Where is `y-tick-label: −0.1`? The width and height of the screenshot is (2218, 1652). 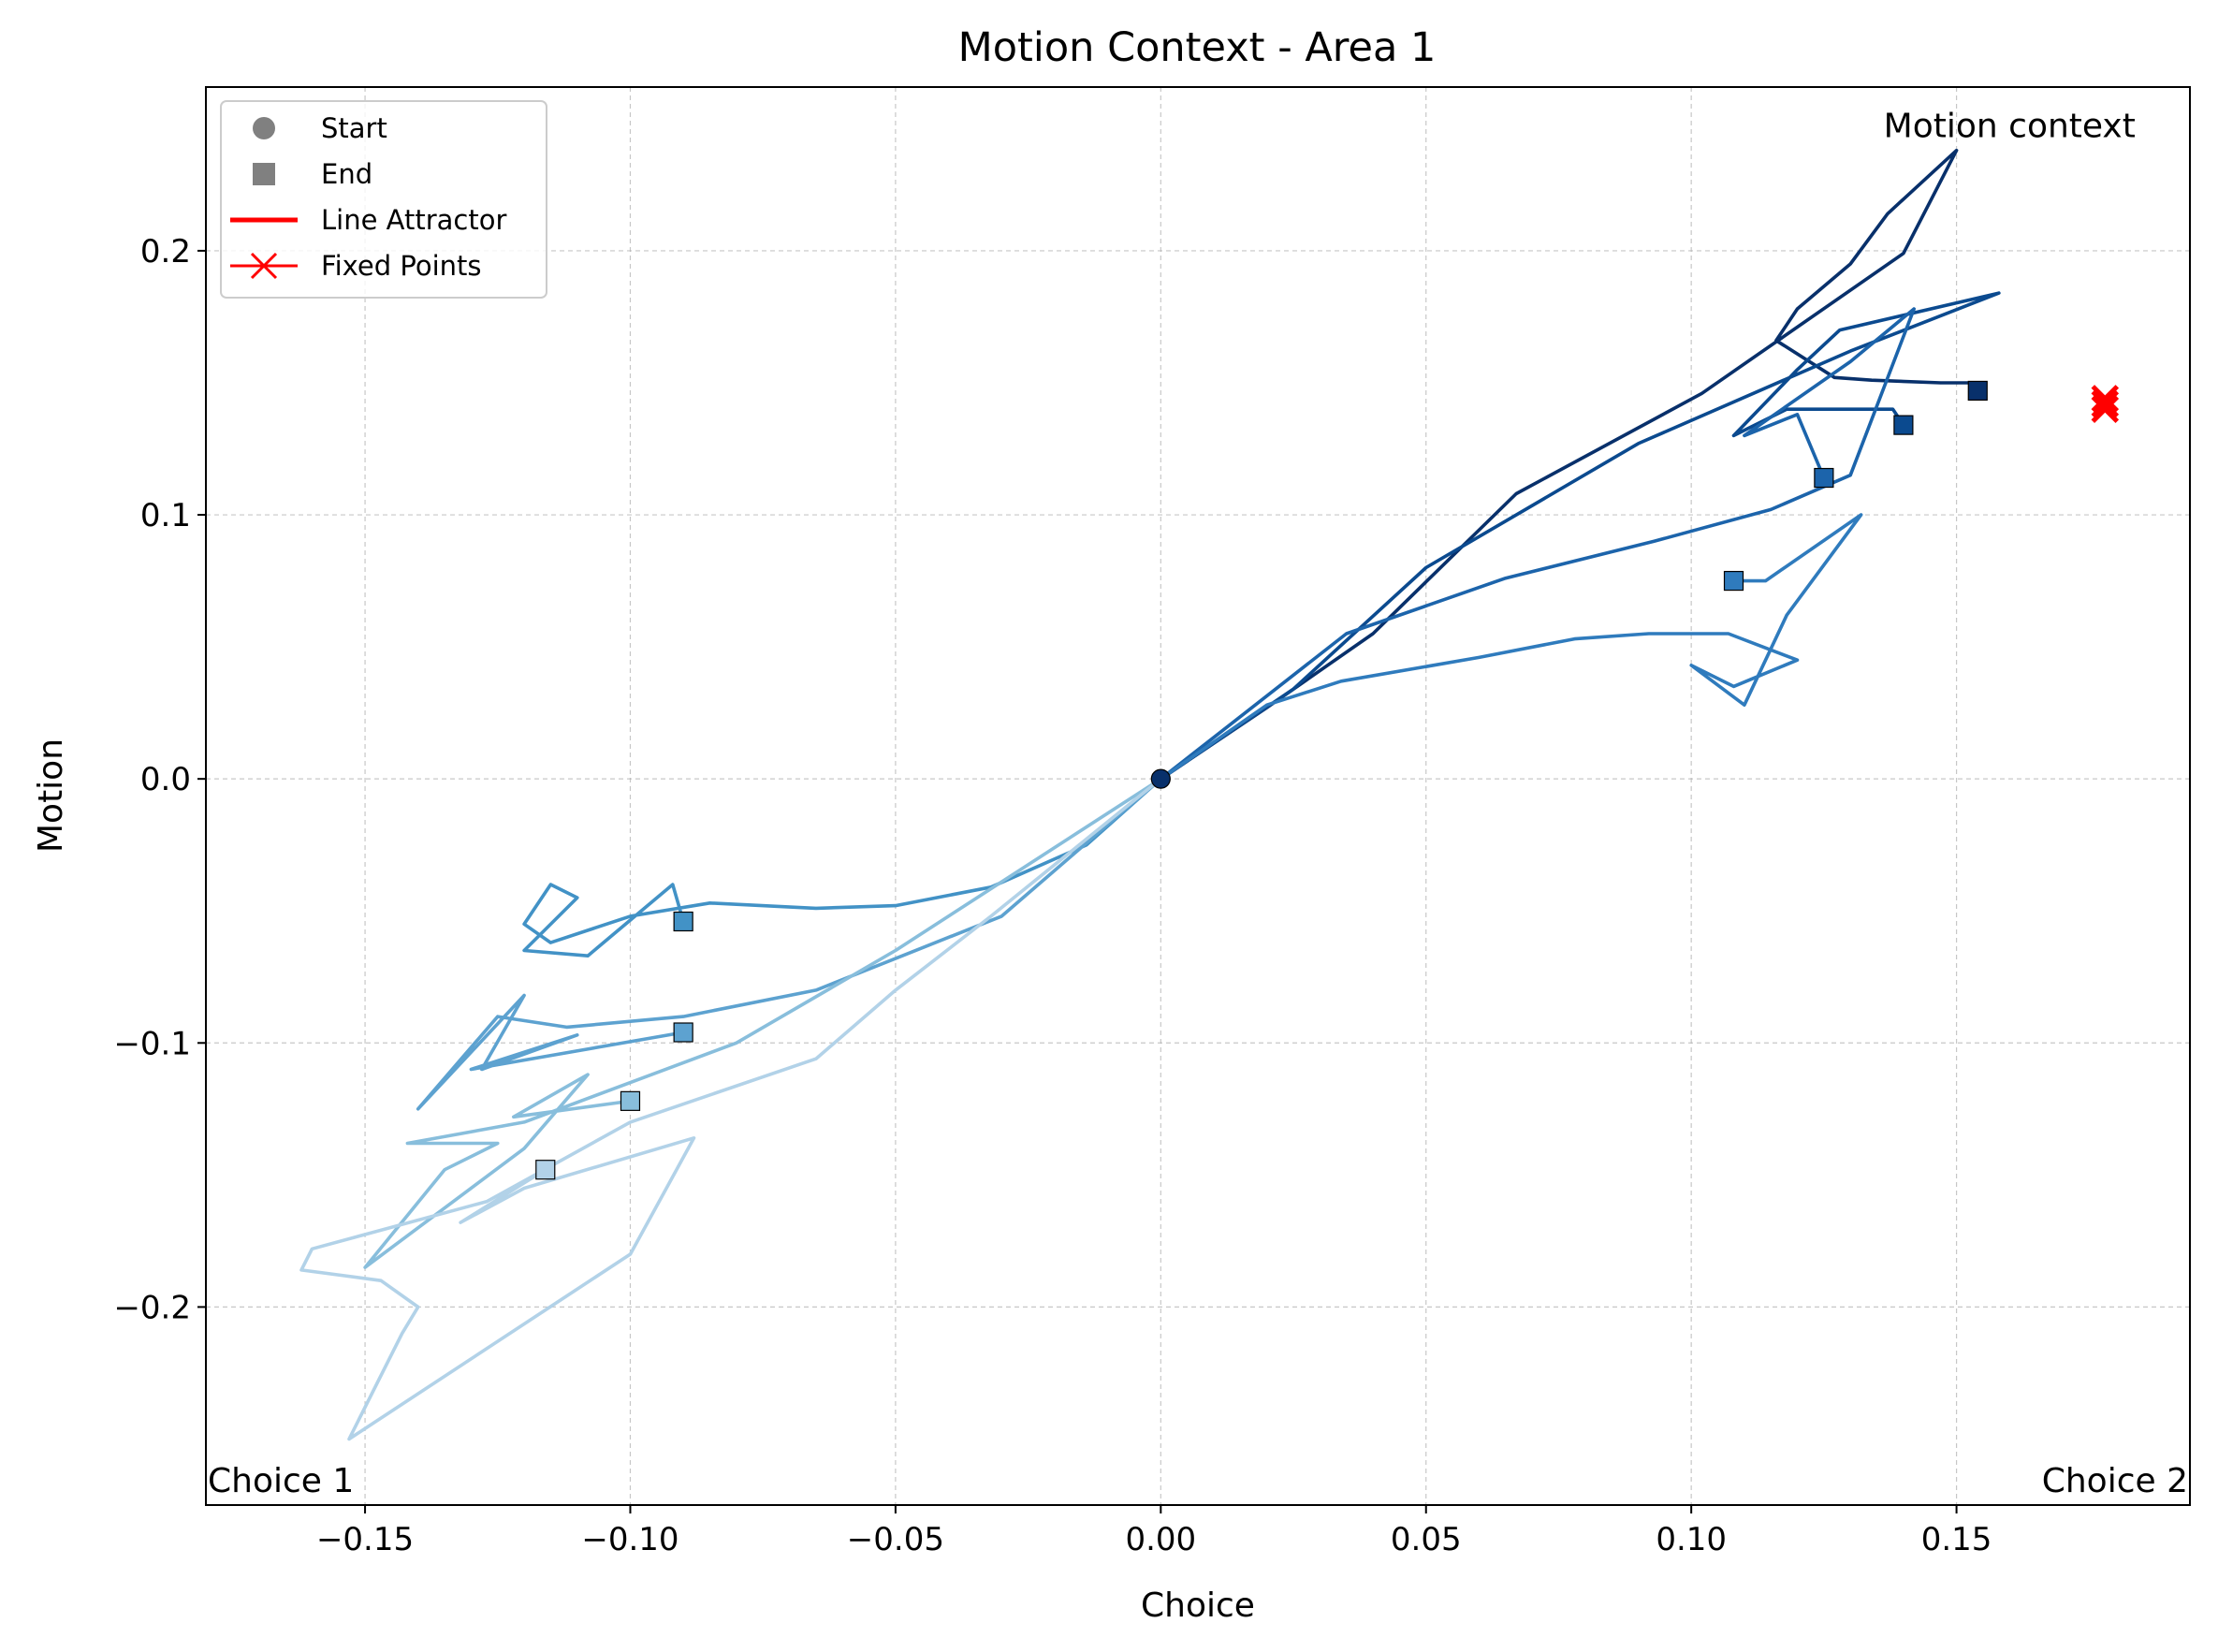
y-tick-label: −0.1 is located at coordinates (152, 1044).